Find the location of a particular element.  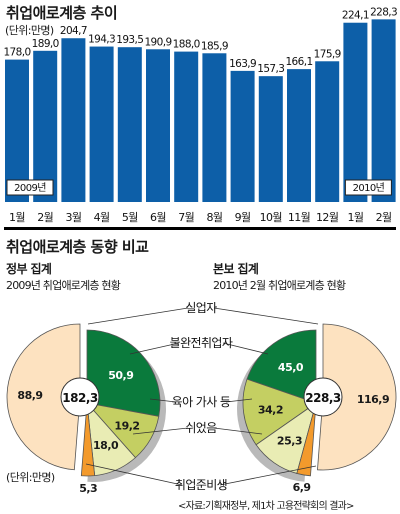

section-divider is located at coordinates (200, 228).